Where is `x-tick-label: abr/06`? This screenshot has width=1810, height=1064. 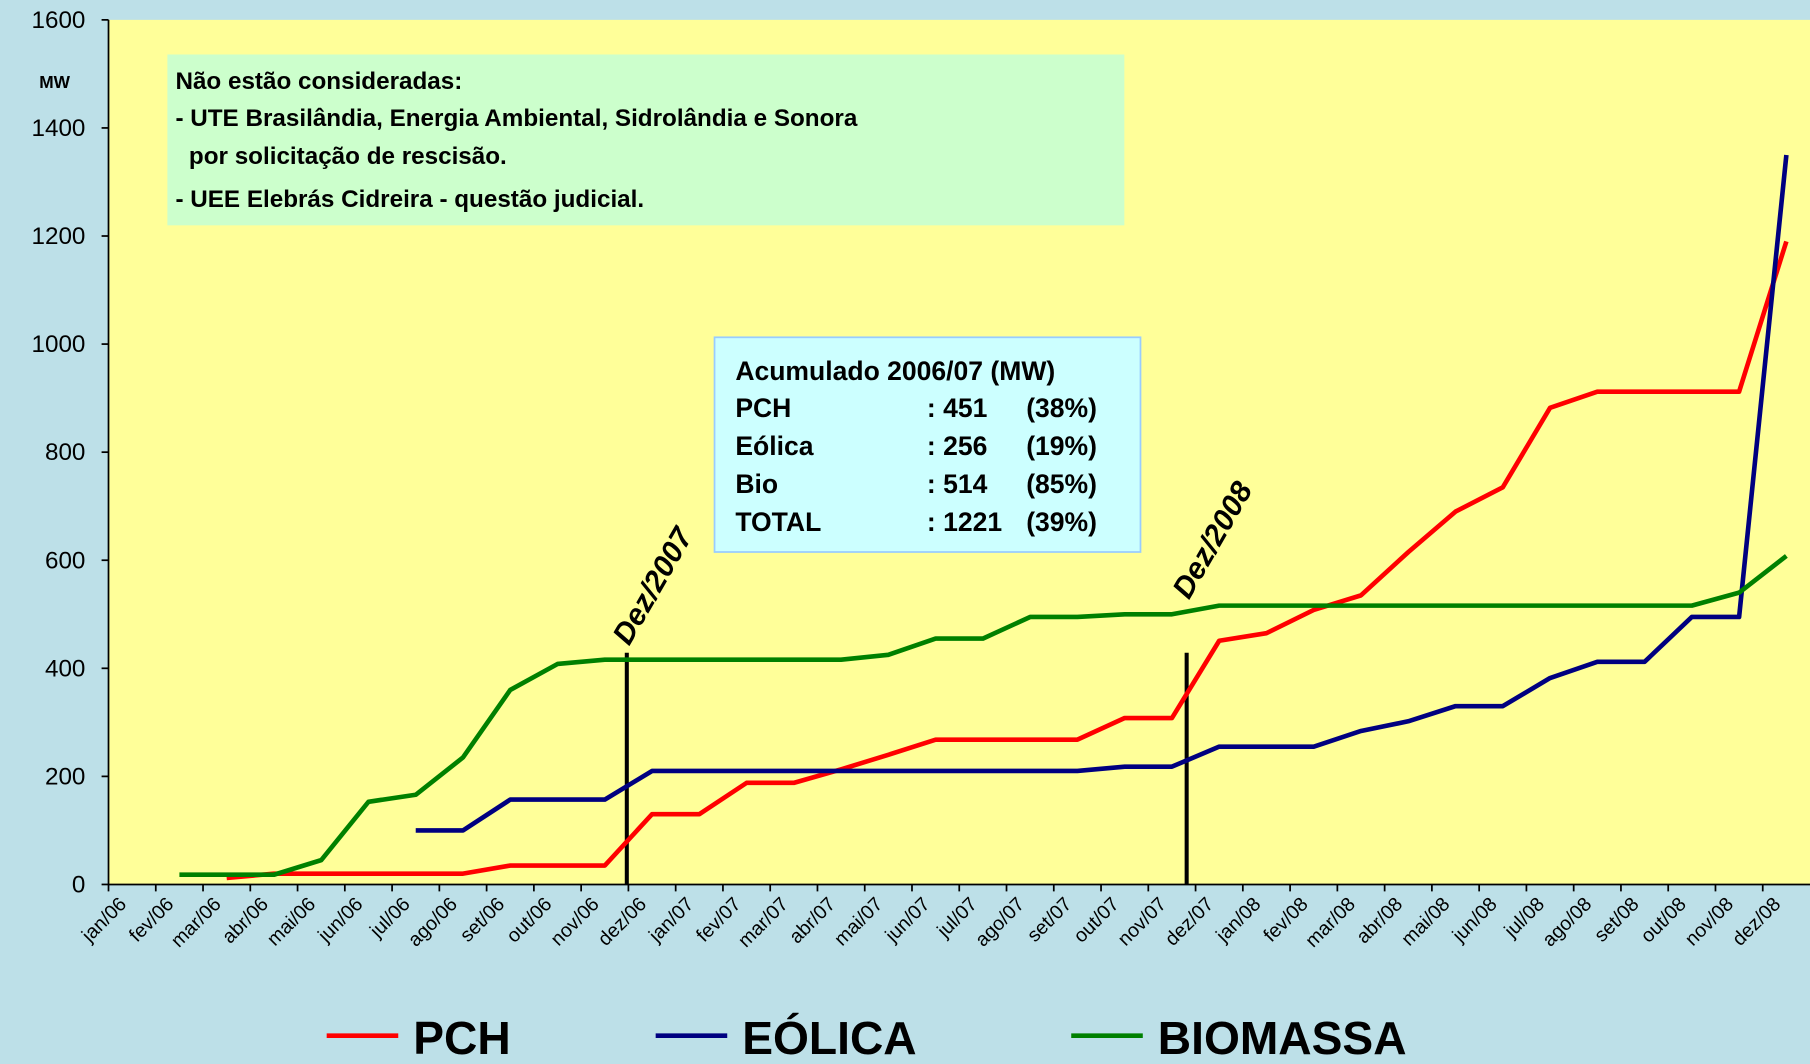 x-tick-label: abr/06 is located at coordinates (245, 920).